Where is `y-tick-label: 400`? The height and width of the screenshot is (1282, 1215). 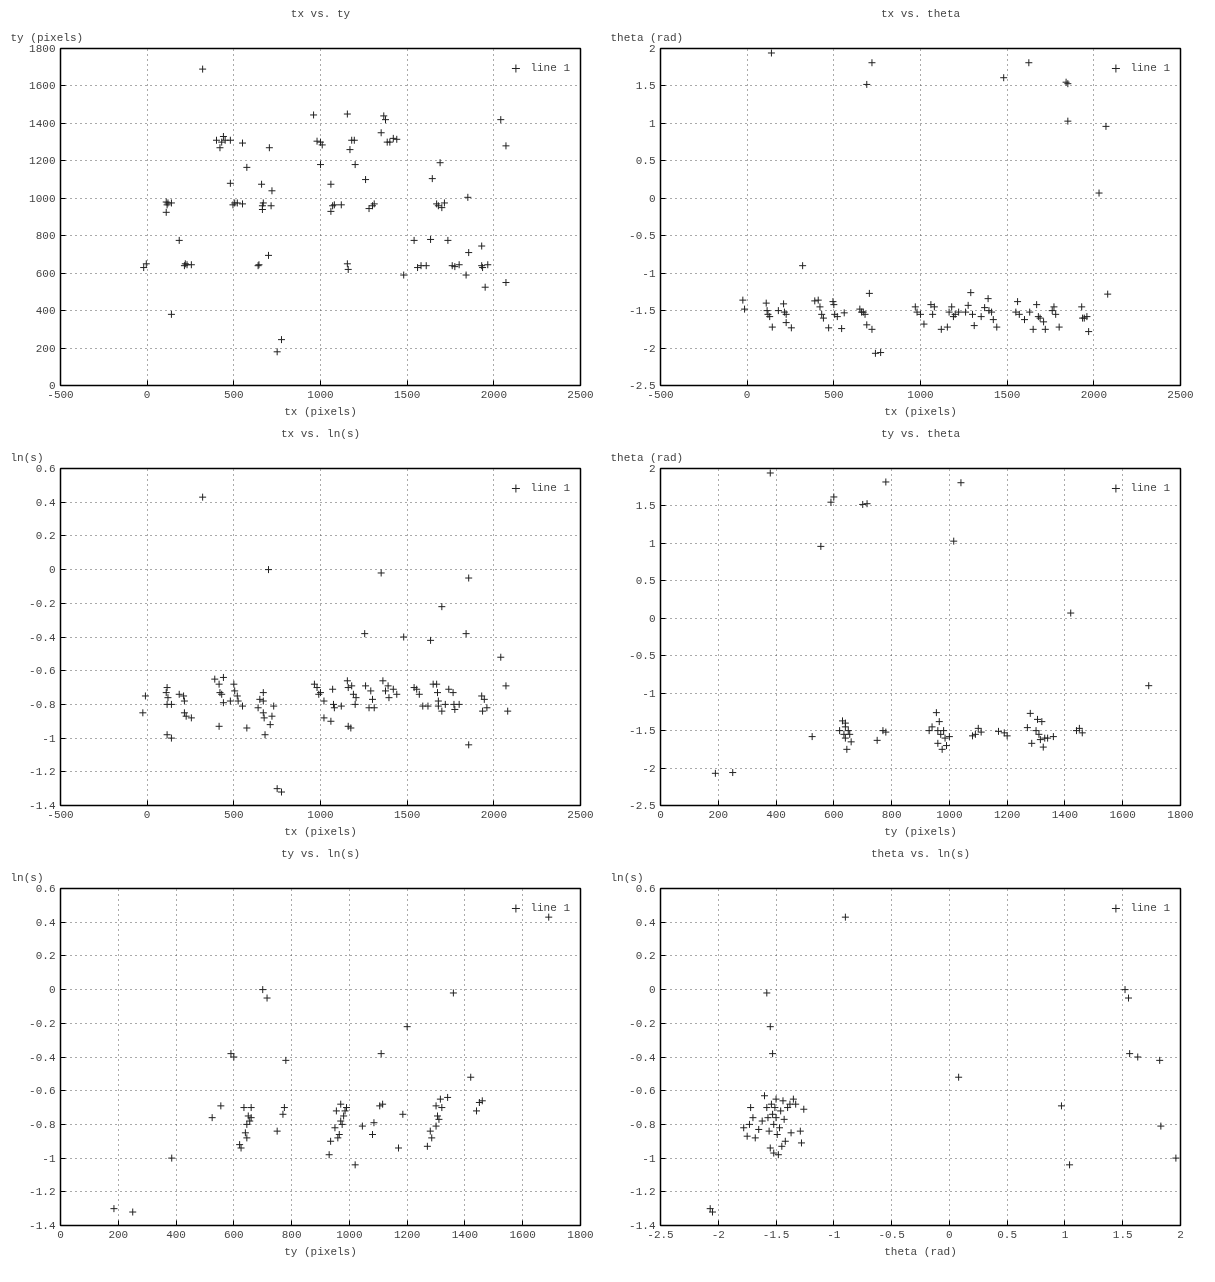
y-tick-label: 400 is located at coordinates (45, 311).